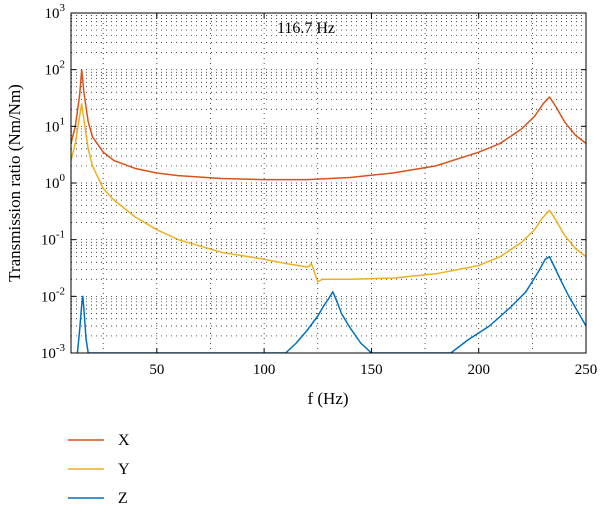  I want to click on y-tick-label: 10³, so click(55, 12).